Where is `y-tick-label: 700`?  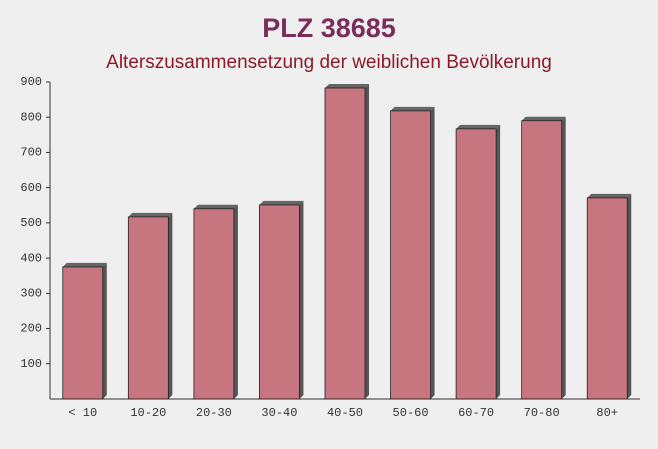
y-tick-label: 700 is located at coordinates (31, 153).